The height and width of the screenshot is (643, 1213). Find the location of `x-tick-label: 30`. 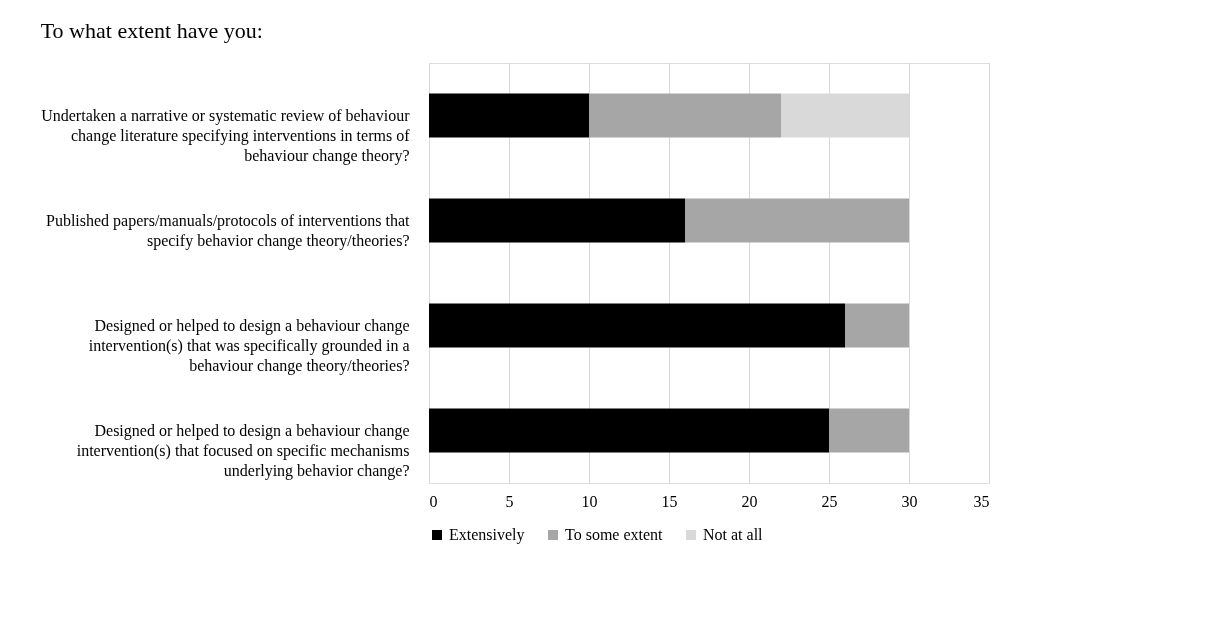

x-tick-label: 30 is located at coordinates (909, 501).